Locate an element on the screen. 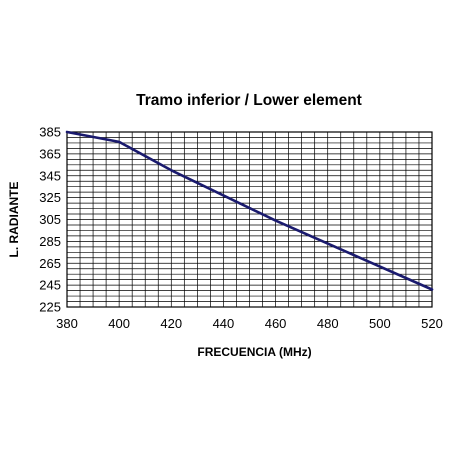 The image size is (458, 458). x-tick-label: 480 is located at coordinates (328, 323).